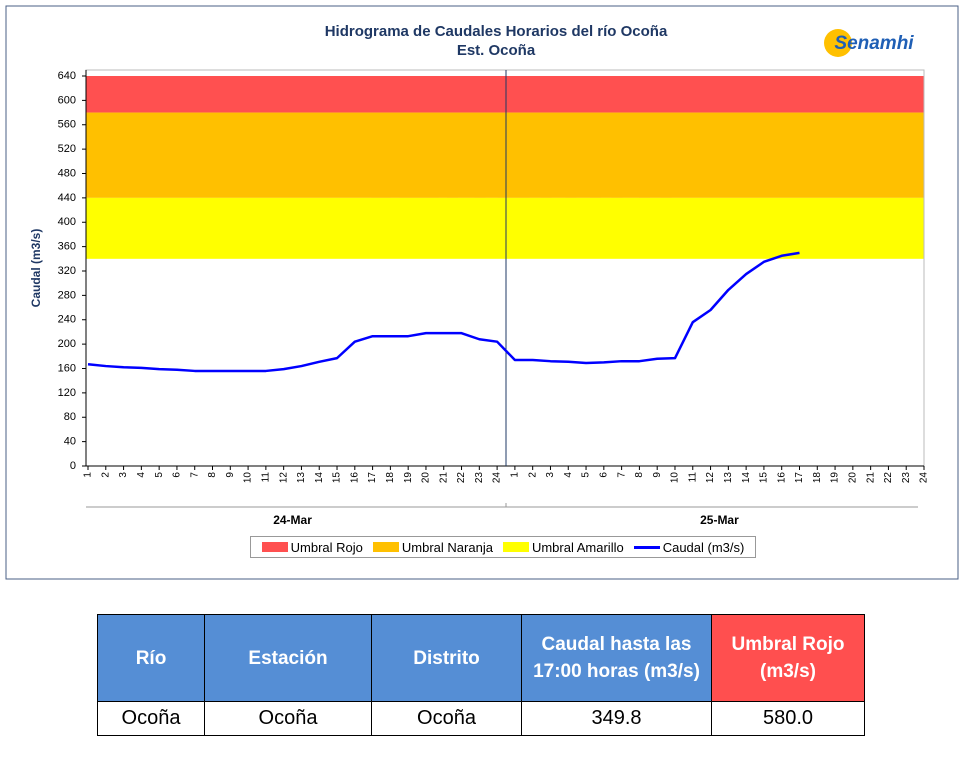  Describe the element at coordinates (70, 442) in the screenshot. I see `y-tick-label: 40` at that location.